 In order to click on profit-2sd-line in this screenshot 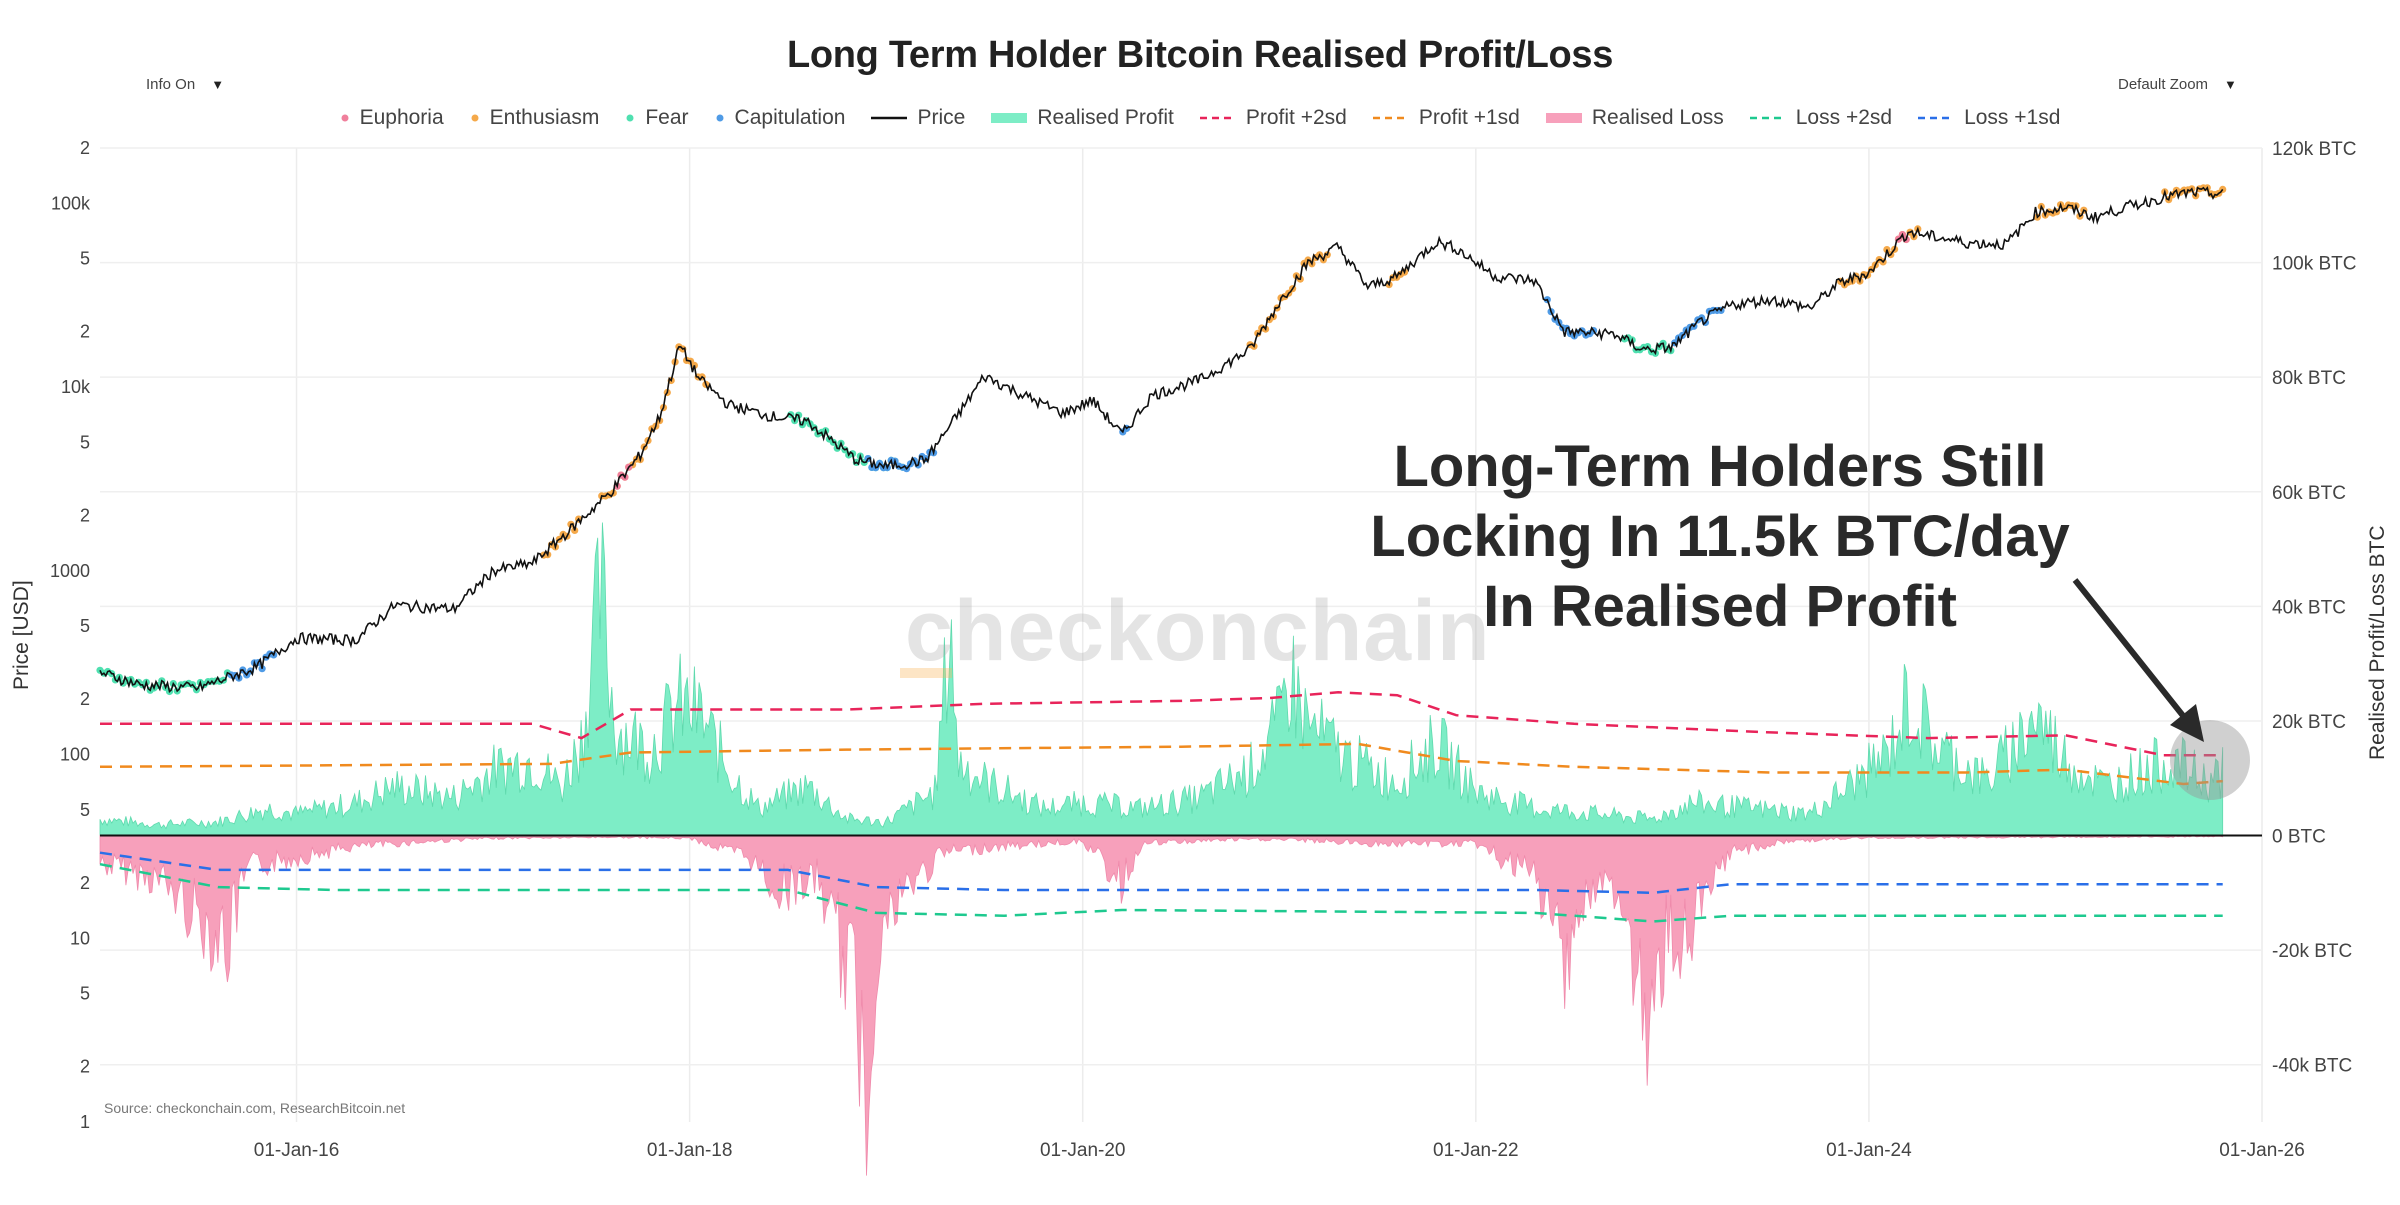, I will do `click(1161, 724)`.